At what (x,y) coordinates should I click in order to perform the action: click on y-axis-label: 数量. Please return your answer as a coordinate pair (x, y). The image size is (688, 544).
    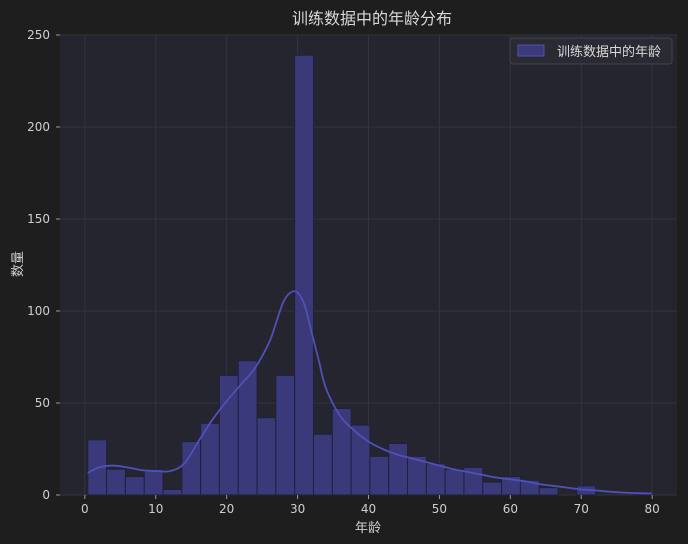
    Looking at the image, I should click on (18, 264).